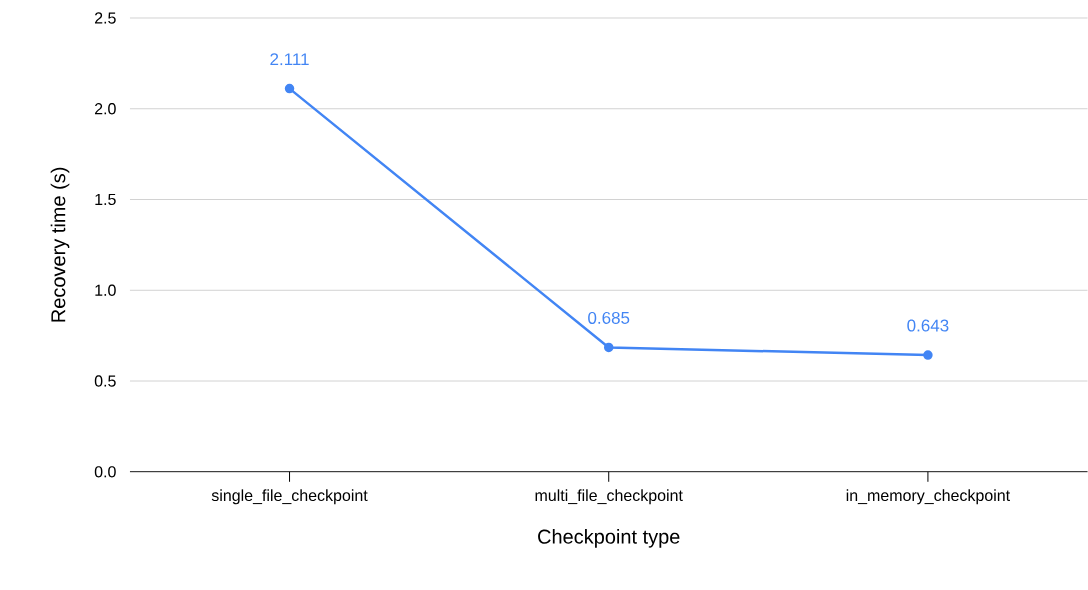 Image resolution: width=1088 pixels, height=590 pixels. I want to click on x-tick-label: in_memory_checkpoint, so click(928, 497).